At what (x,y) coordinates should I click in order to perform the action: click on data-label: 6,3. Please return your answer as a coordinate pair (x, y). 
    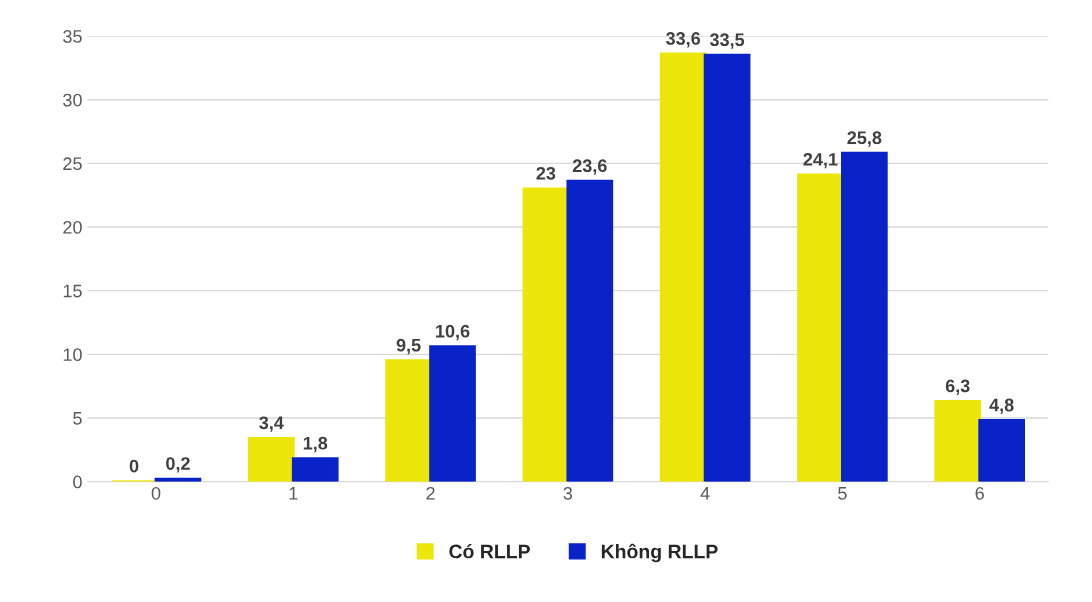
    Looking at the image, I should click on (957, 387).